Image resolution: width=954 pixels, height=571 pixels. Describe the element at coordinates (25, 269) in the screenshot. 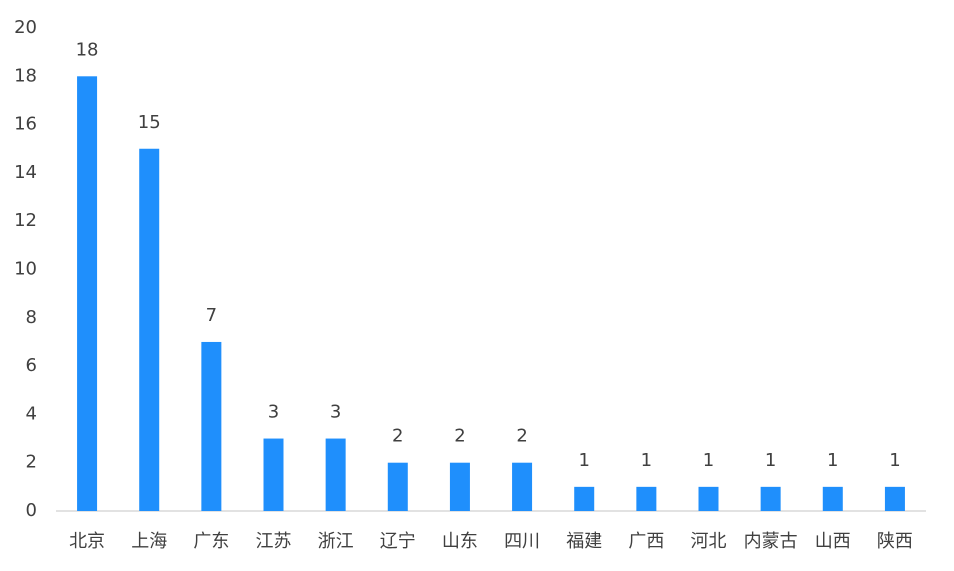

I see `y-tick-label: 10` at that location.